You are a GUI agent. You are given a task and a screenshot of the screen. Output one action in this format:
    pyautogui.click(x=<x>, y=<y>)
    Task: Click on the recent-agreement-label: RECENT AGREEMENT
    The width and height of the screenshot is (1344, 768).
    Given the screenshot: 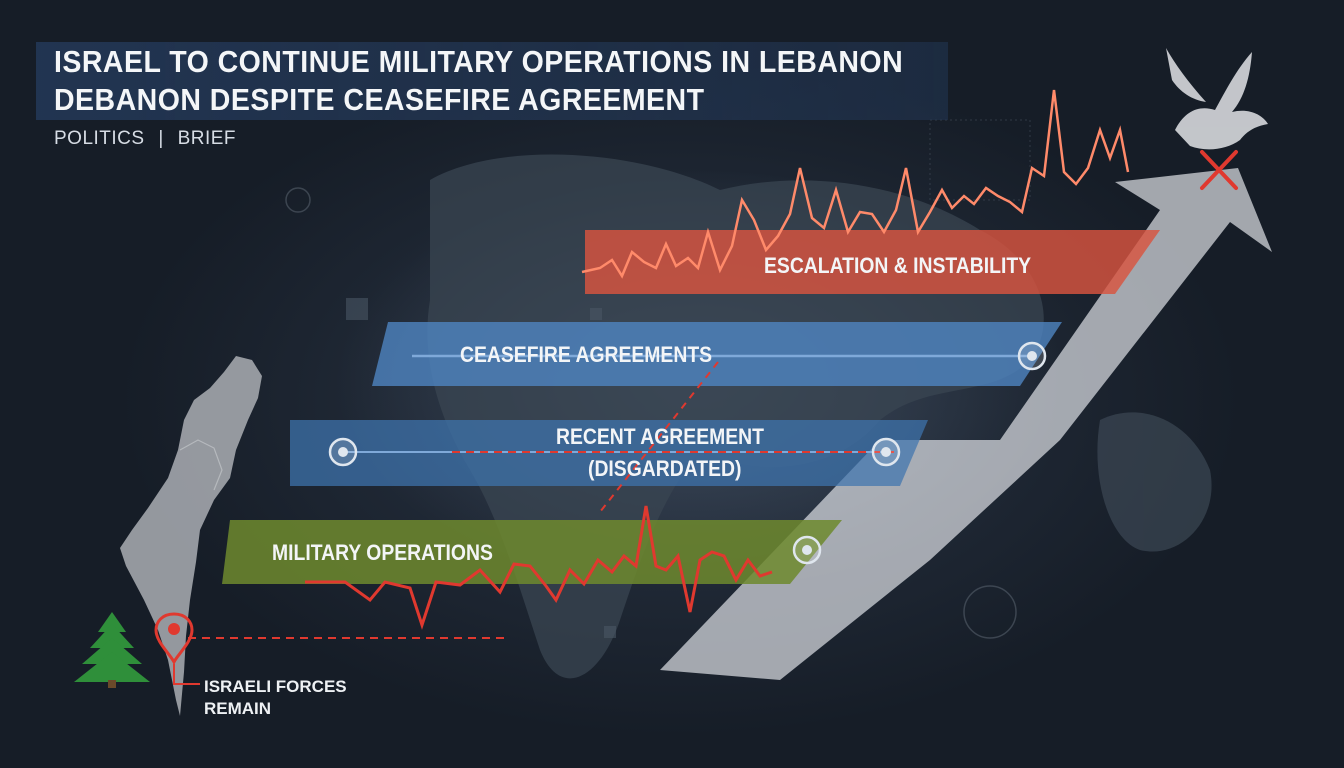 What is the action you would take?
    pyautogui.click(x=660, y=436)
    